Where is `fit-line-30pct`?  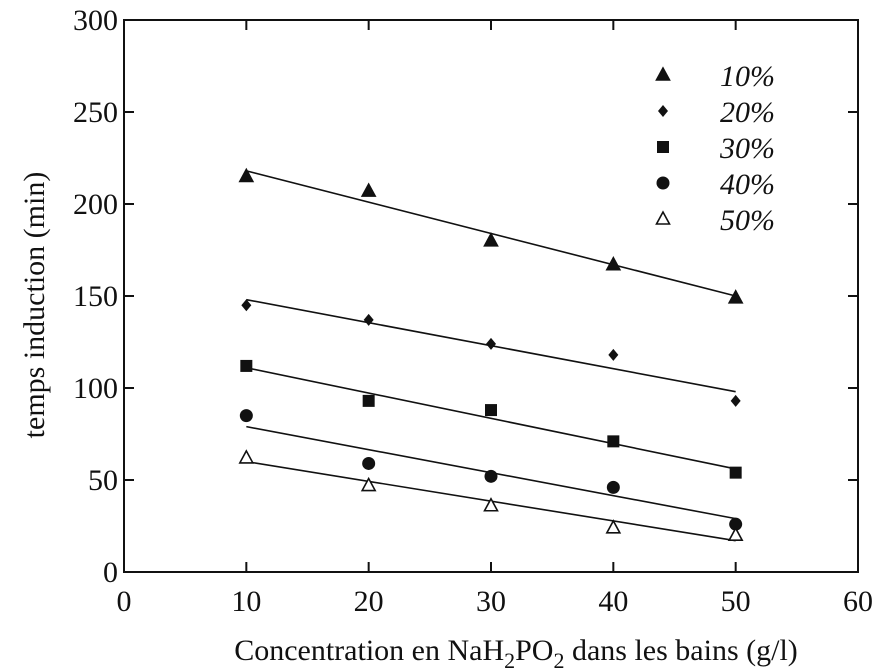
fit-line-30pct is located at coordinates (491, 418).